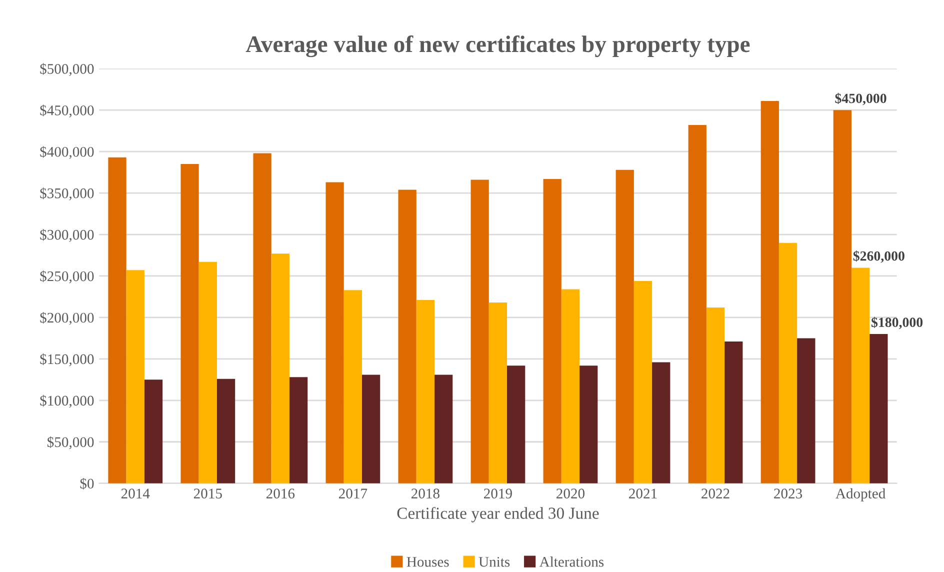  What do you see at coordinates (70, 443) in the screenshot?
I see `y-tick-label: $50,000` at bounding box center [70, 443].